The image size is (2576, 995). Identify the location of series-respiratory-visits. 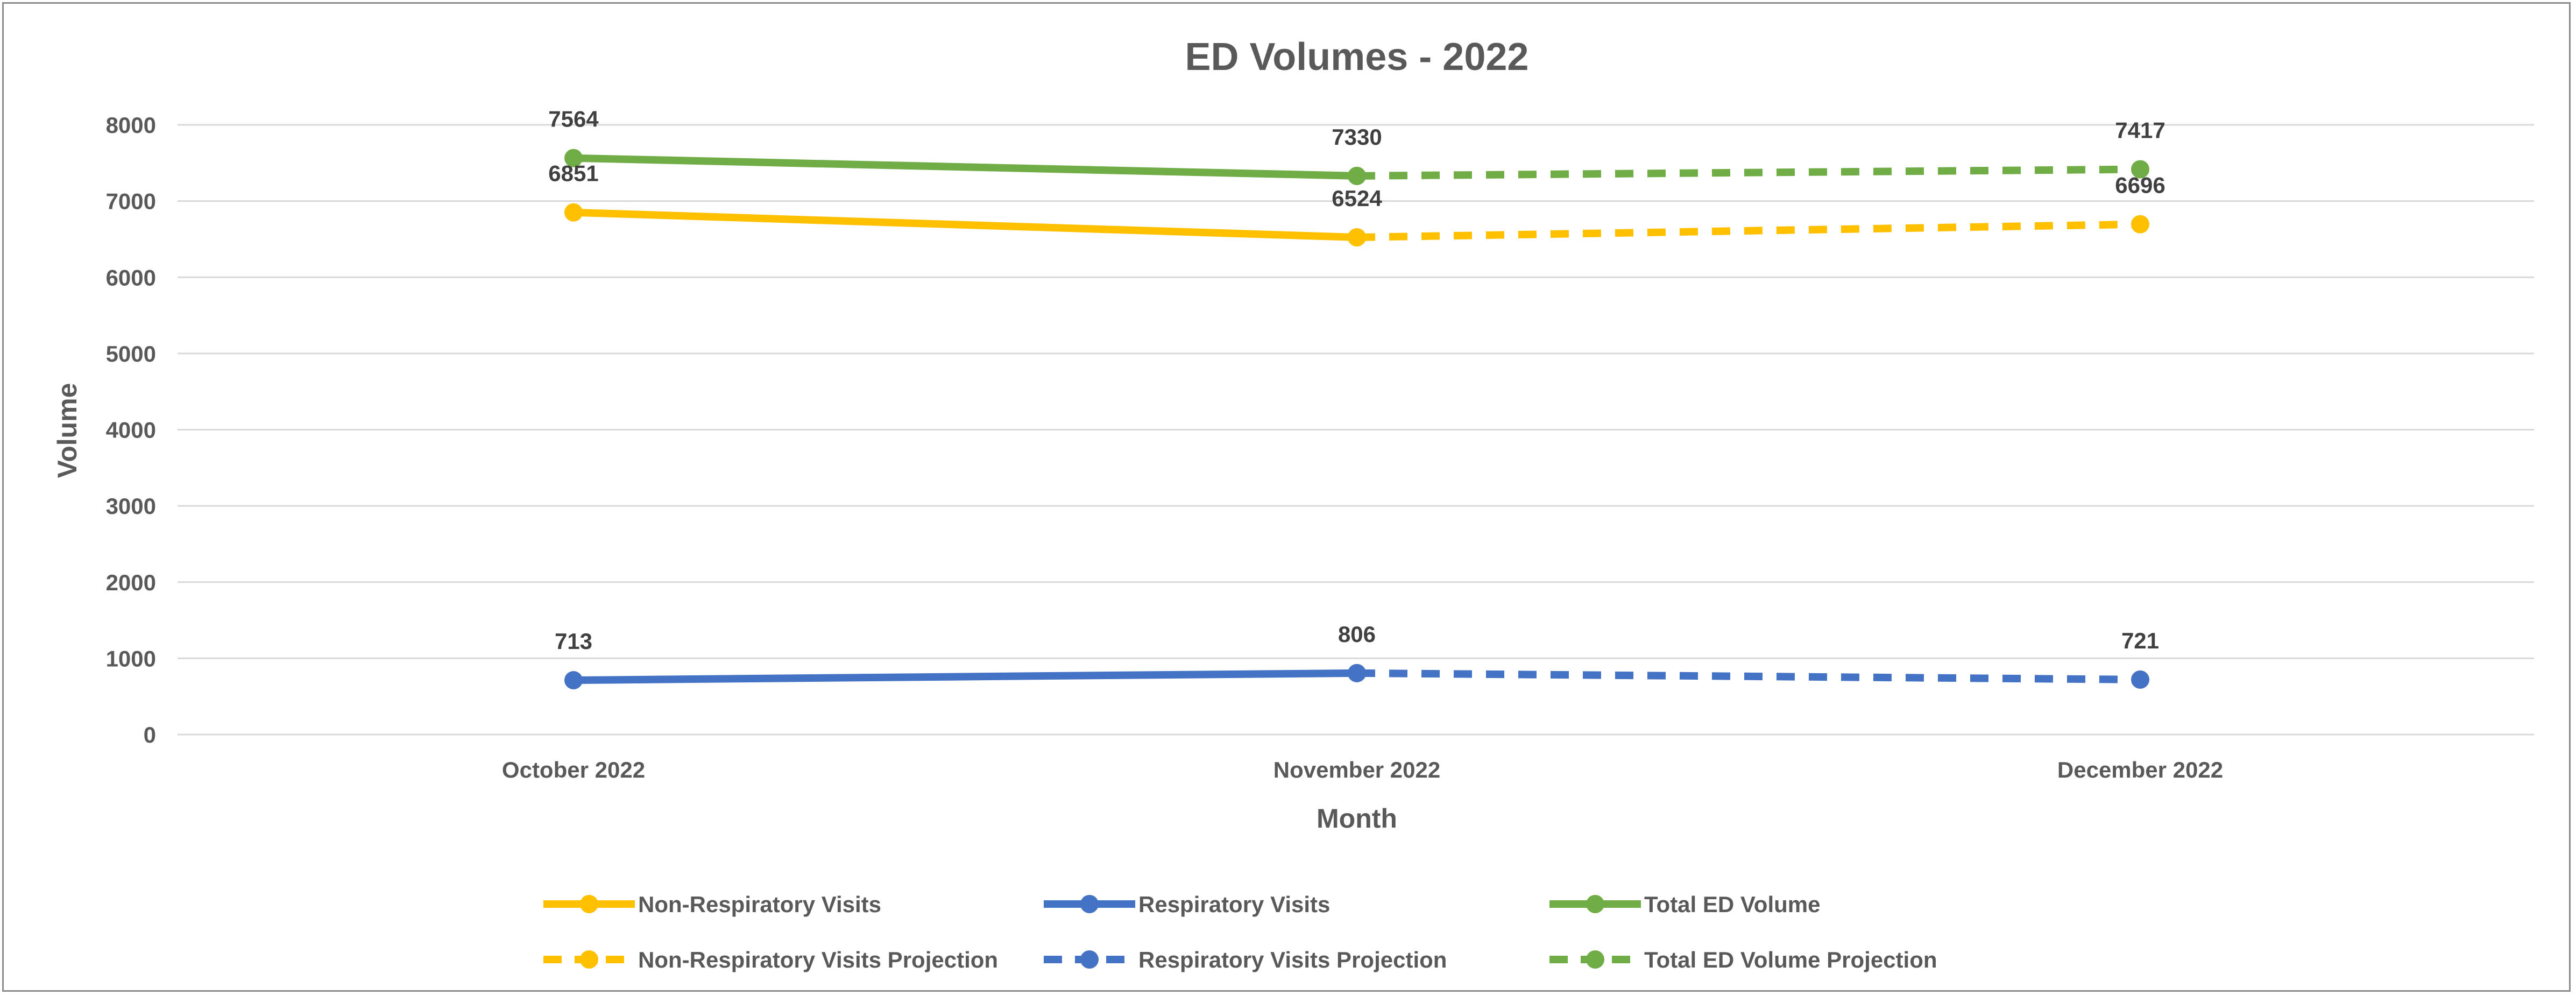
(965, 677).